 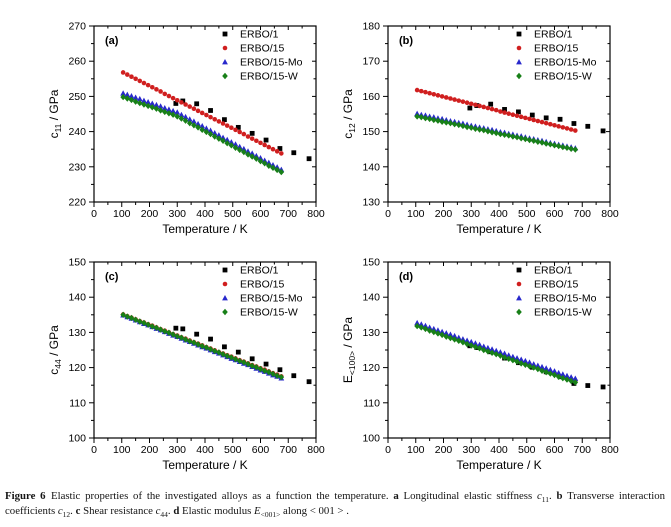 I want to click on svg-text: c44 / GPa, so click(x=55, y=350).